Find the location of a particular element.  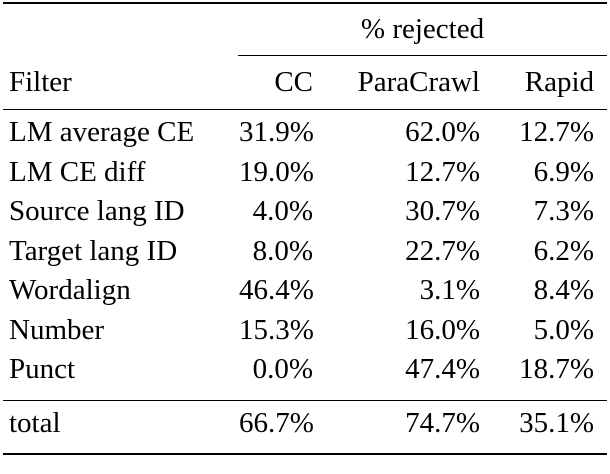

value-cell-rapid: 8.4% is located at coordinates (564, 290).